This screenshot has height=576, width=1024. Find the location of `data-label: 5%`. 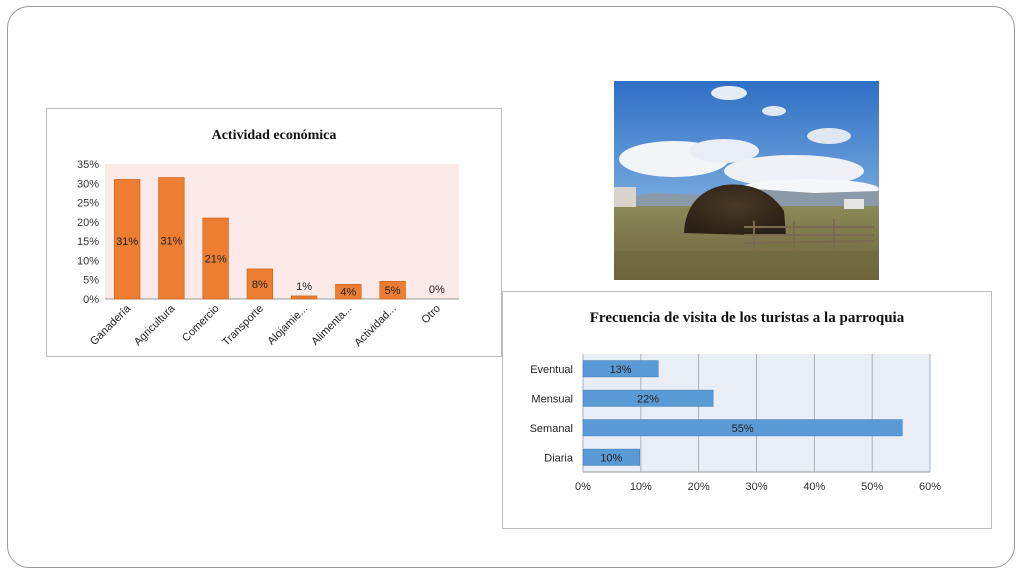

data-label: 5% is located at coordinates (393, 291).